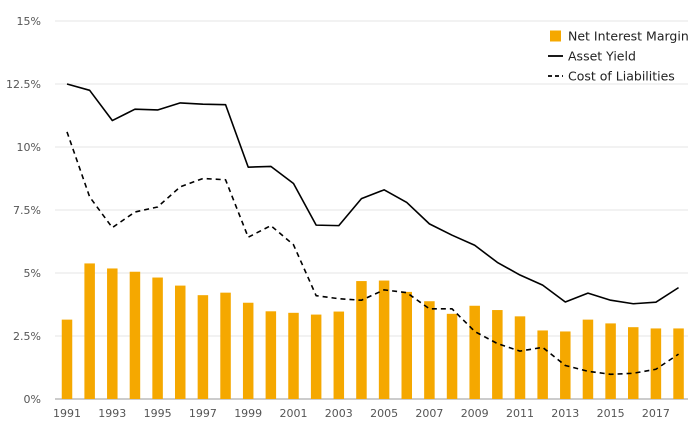  I want to click on y-tick-label: 15%, so click(29, 21).